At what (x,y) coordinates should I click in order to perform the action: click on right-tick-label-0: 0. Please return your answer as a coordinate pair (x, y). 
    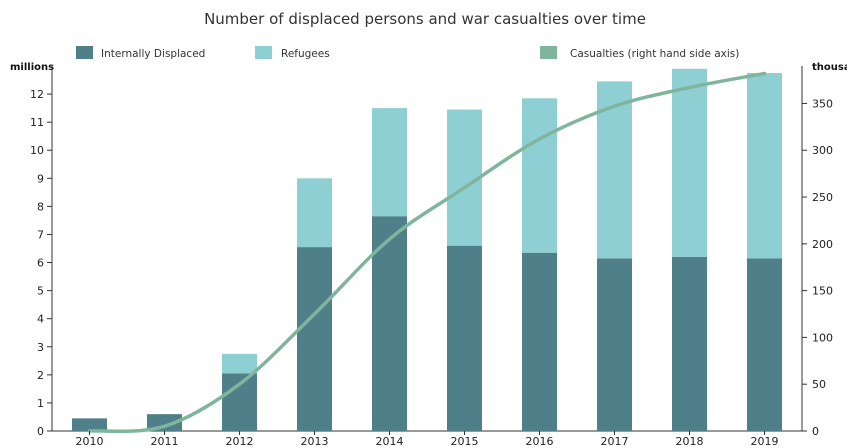
    Looking at the image, I should click on (815, 431).